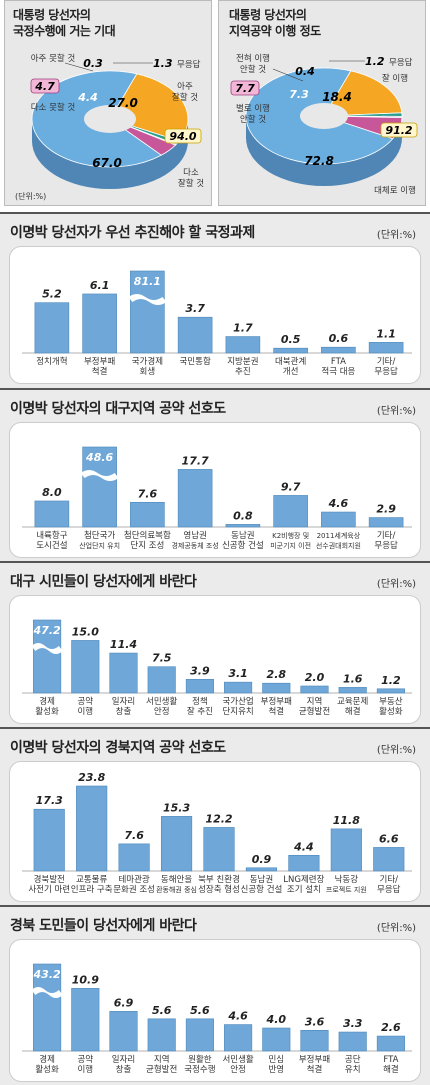 This screenshot has height=1085, width=430. What do you see at coordinates (291, 486) in the screenshot?
I see `data-label: 9.7` at bounding box center [291, 486].